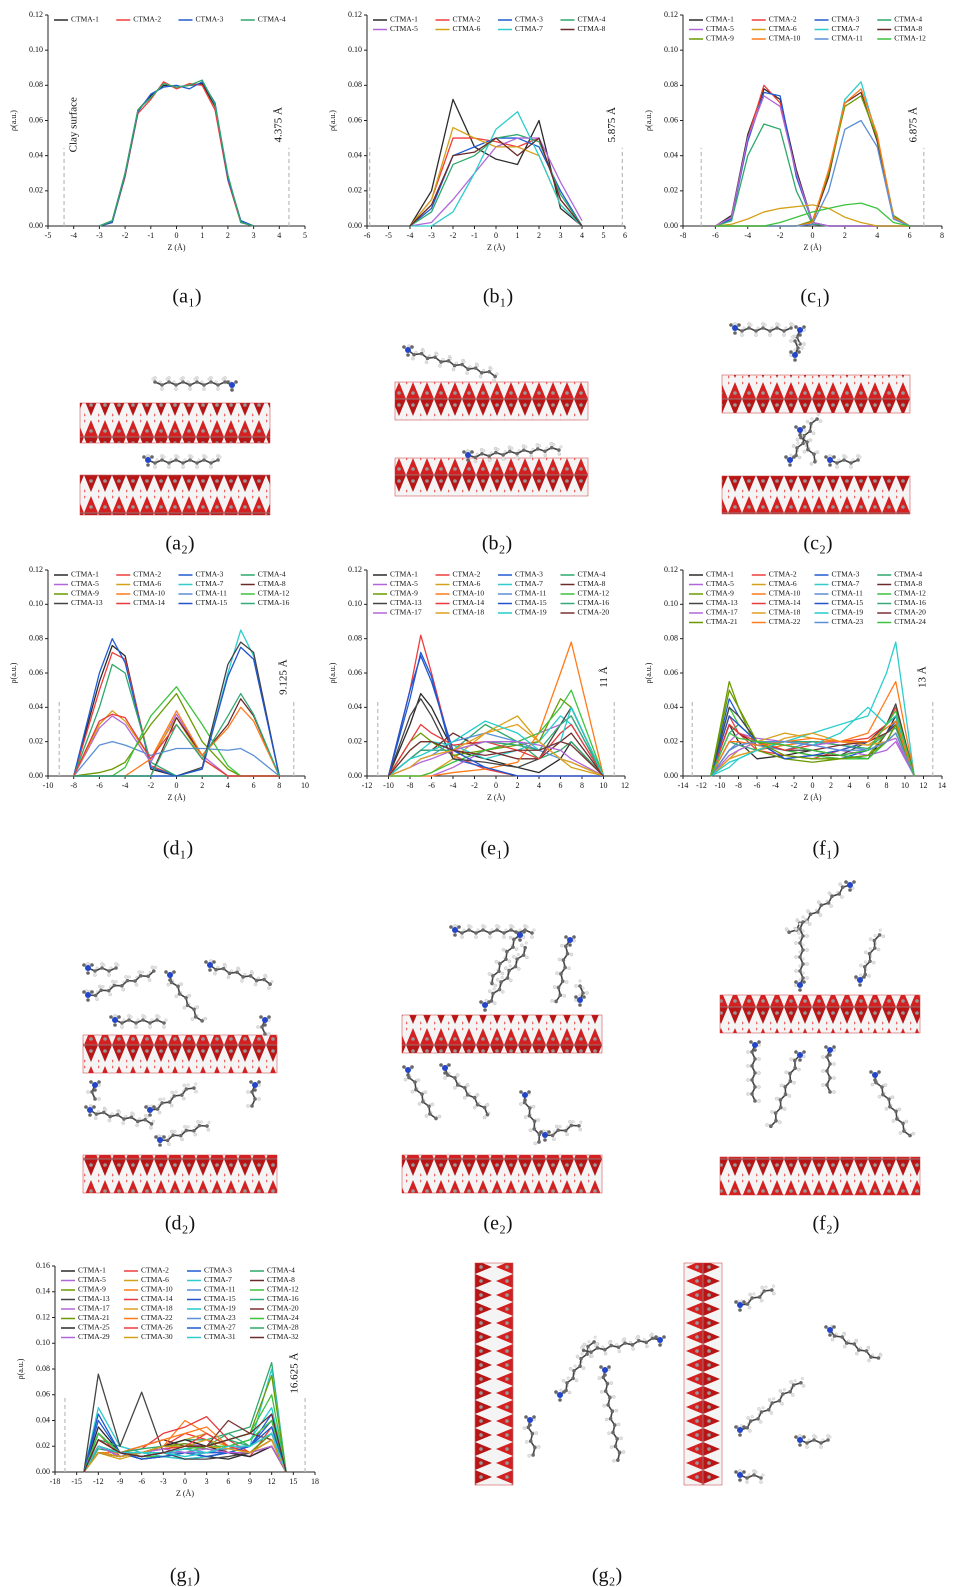 The height and width of the screenshot is (1587, 957). What do you see at coordinates (367, 235) in the screenshot?
I see `x-tick-label: -6` at bounding box center [367, 235].